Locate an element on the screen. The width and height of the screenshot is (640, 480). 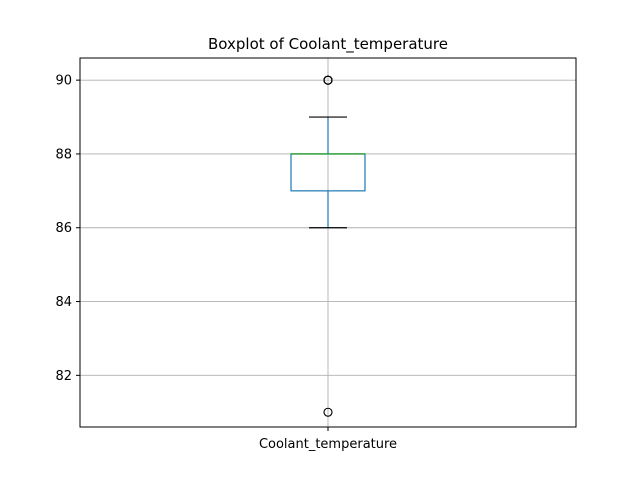
box-layer is located at coordinates (328, 246).